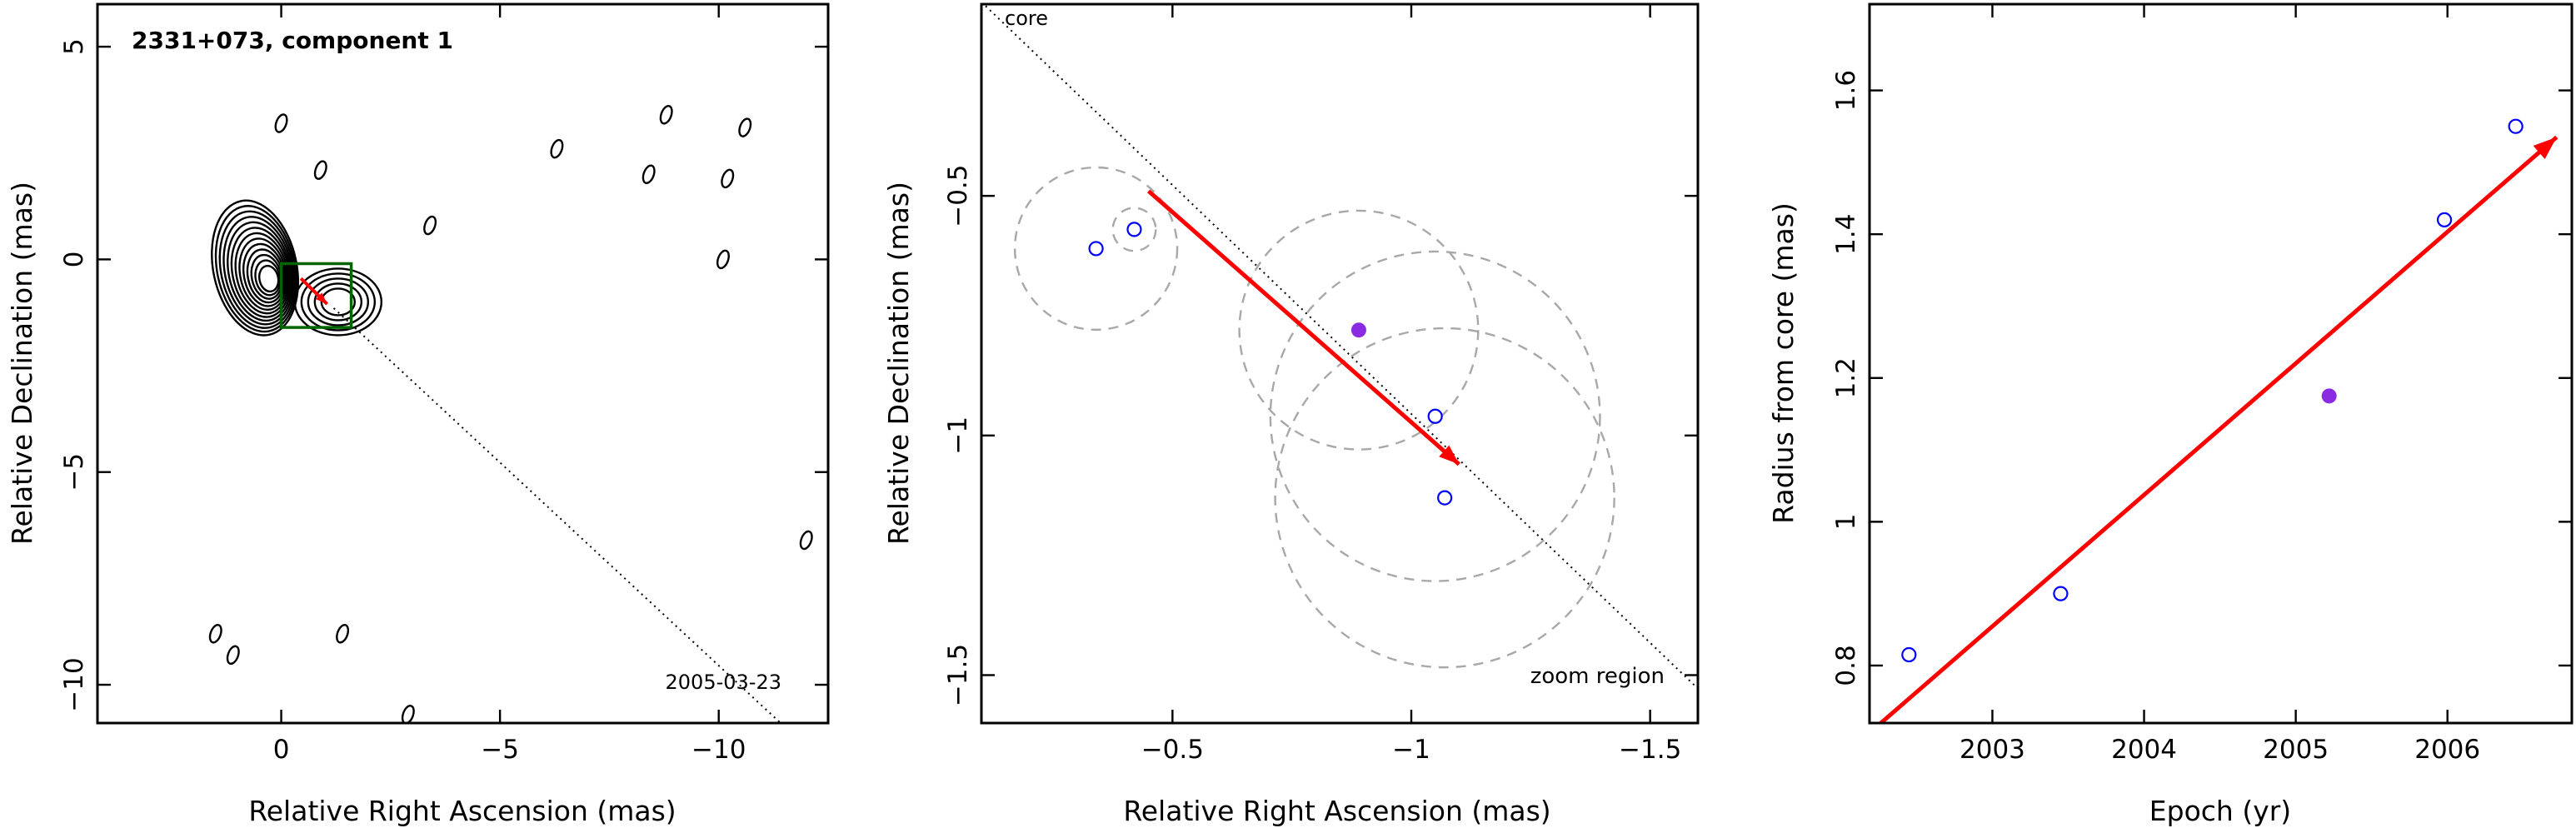 Image resolution: width=2576 pixels, height=833 pixels. What do you see at coordinates (74, 46) in the screenshot?
I see `y-tick-label: 5` at bounding box center [74, 46].